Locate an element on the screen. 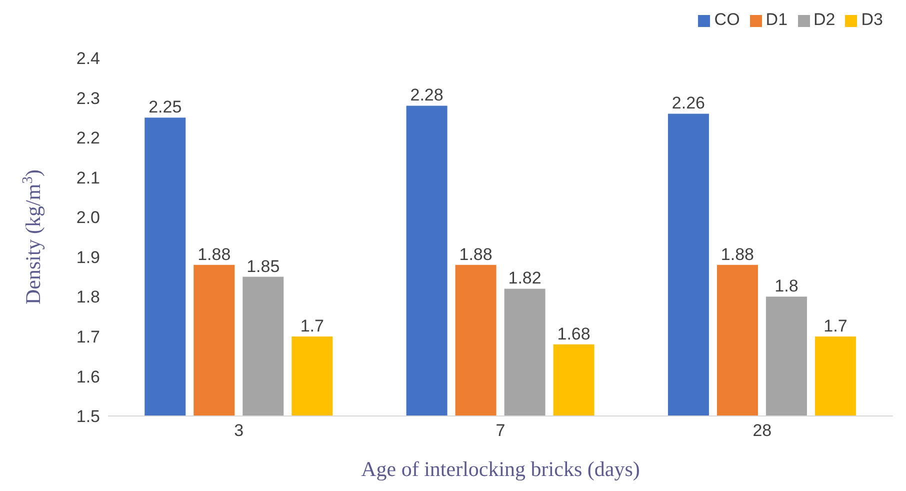  legend-label: D1 is located at coordinates (777, 19).